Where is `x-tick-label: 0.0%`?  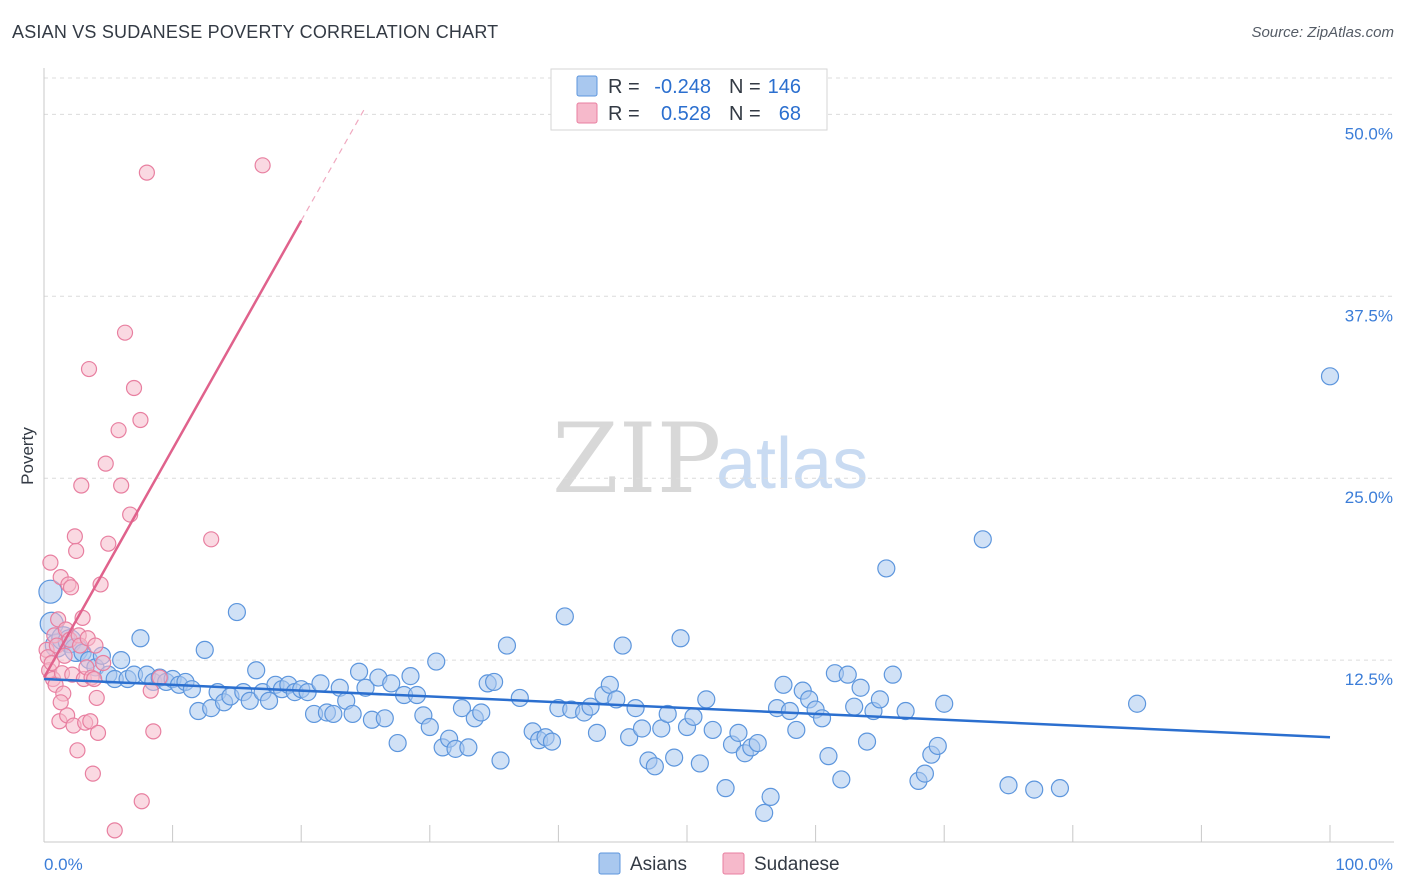 x-tick-label: 0.0% is located at coordinates (63, 864).